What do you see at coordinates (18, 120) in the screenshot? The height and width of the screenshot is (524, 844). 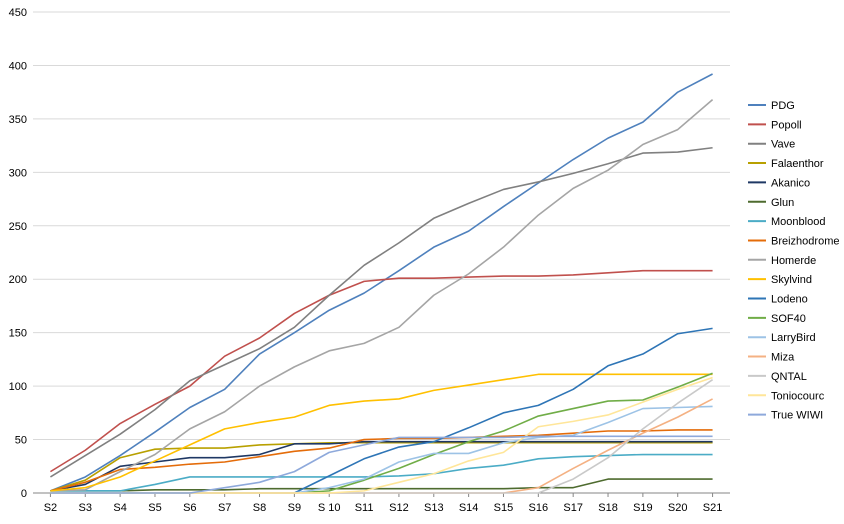 I see `y-tick-label: 350` at bounding box center [18, 120].